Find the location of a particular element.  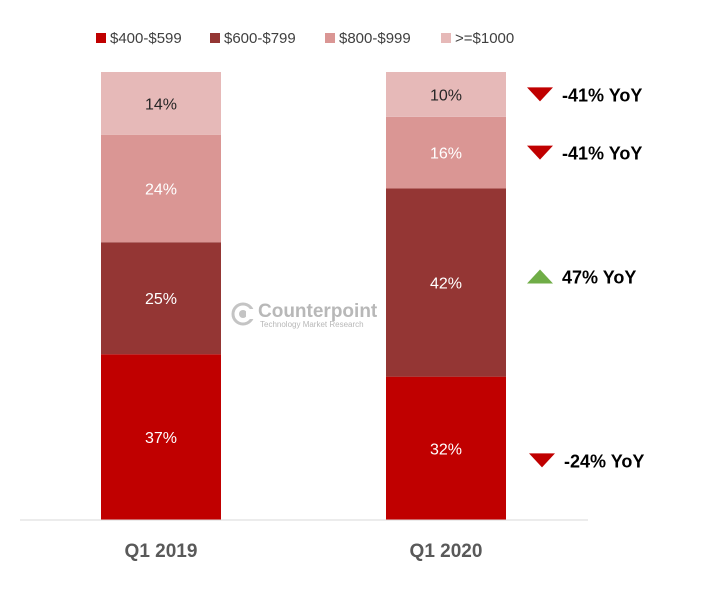

category-labels: Q1 2019 Q1 2020 is located at coordinates (304, 551).